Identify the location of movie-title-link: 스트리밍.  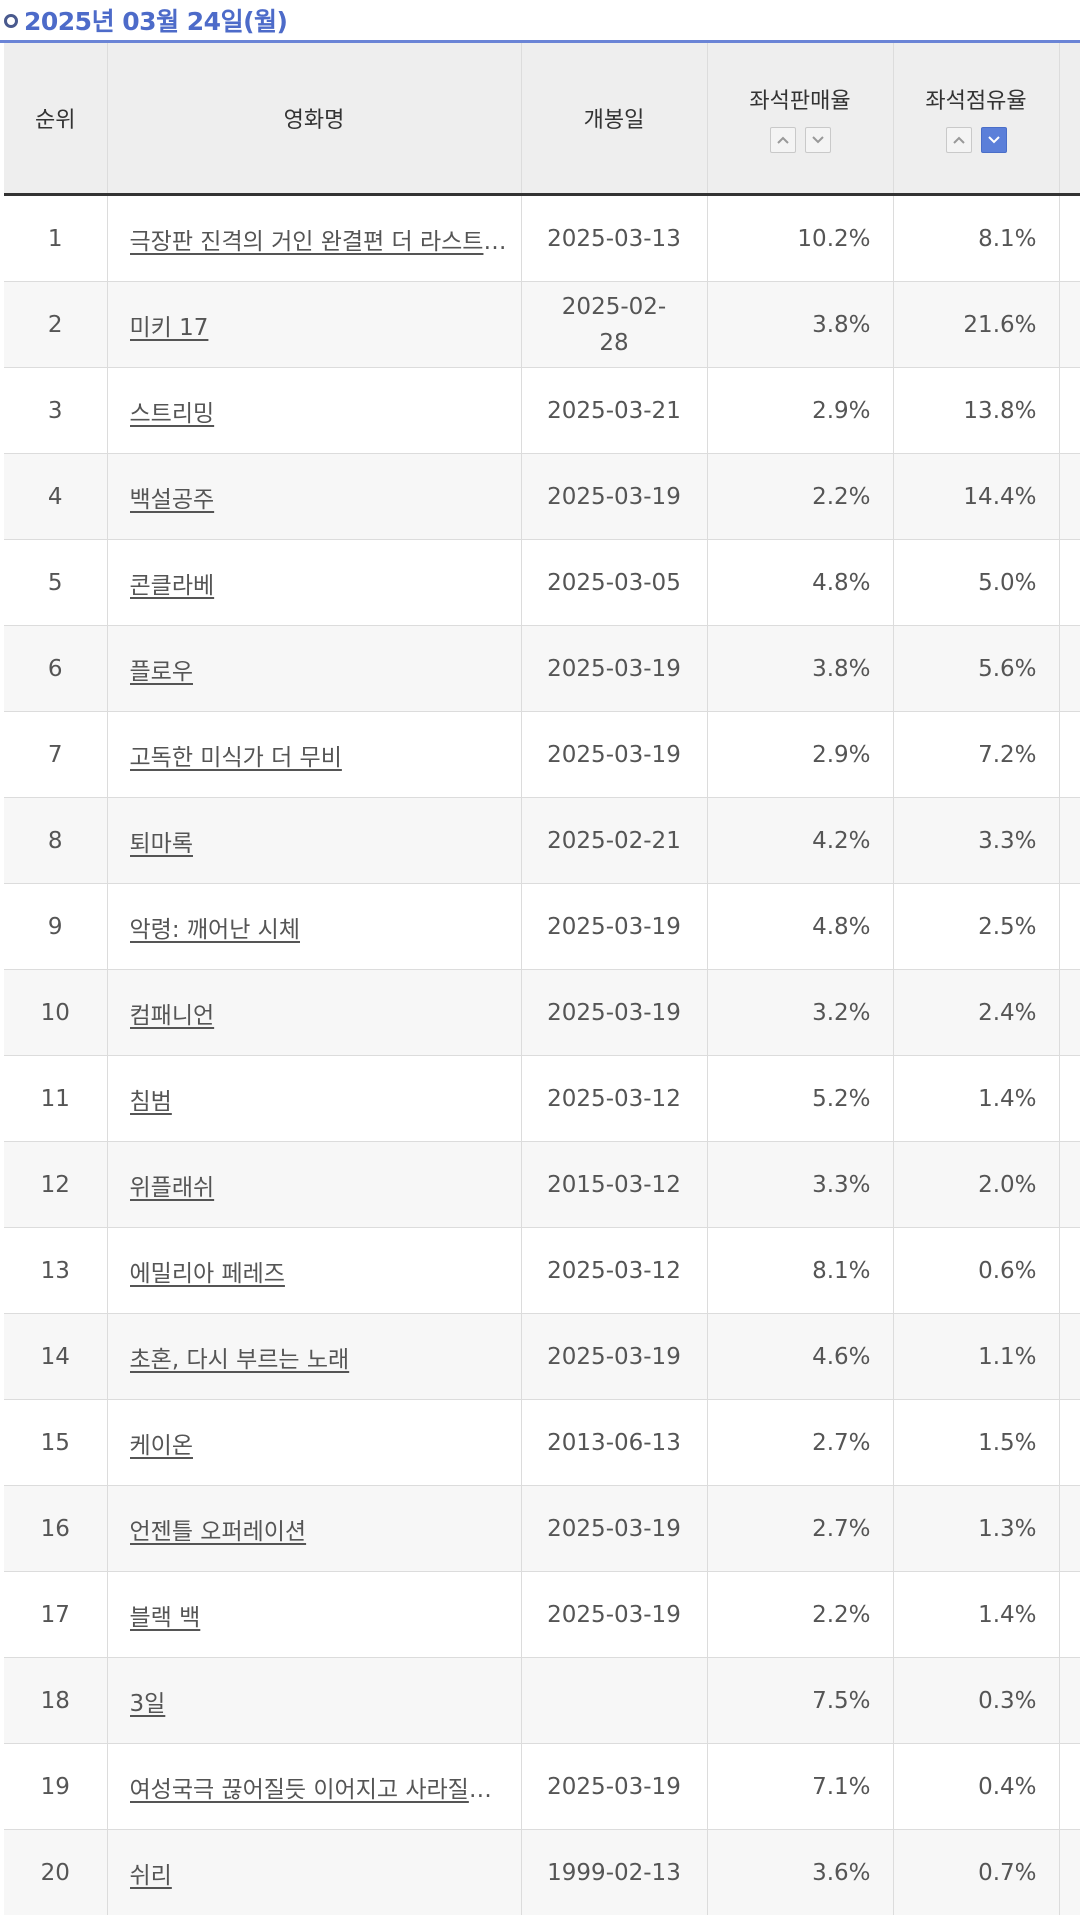
(325, 411).